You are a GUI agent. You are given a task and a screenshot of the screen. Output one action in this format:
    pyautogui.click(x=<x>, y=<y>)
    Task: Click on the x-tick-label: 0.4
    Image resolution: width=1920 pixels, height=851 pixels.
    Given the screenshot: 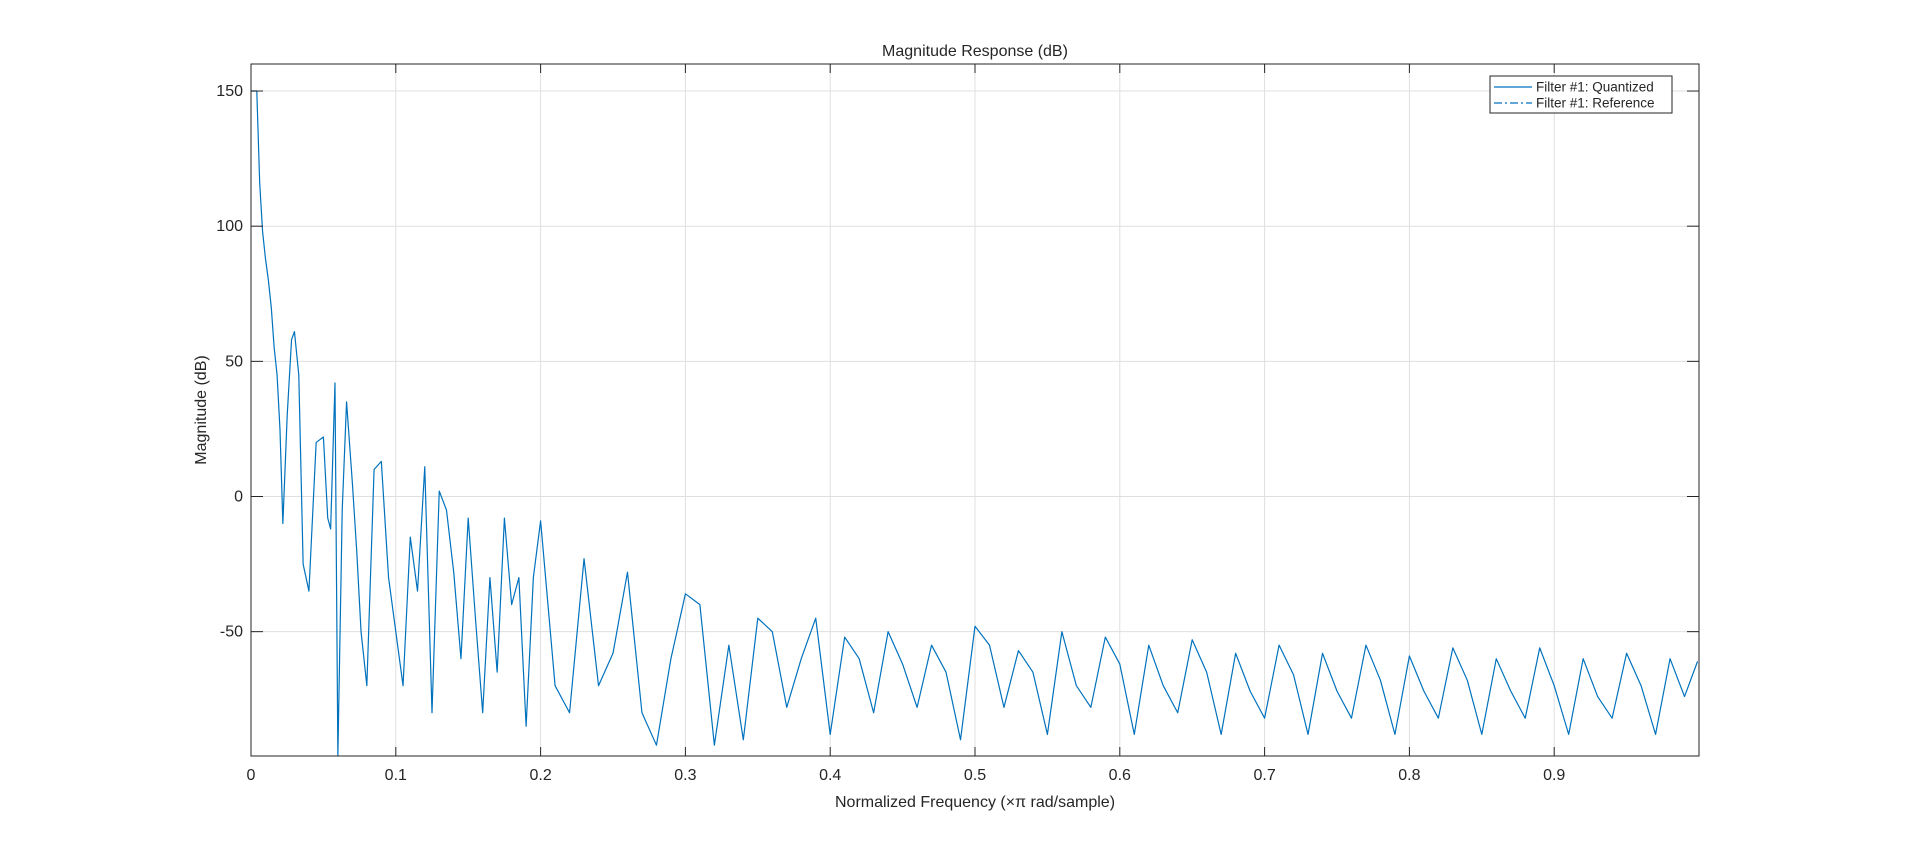 What is the action you would take?
    pyautogui.click(x=830, y=775)
    